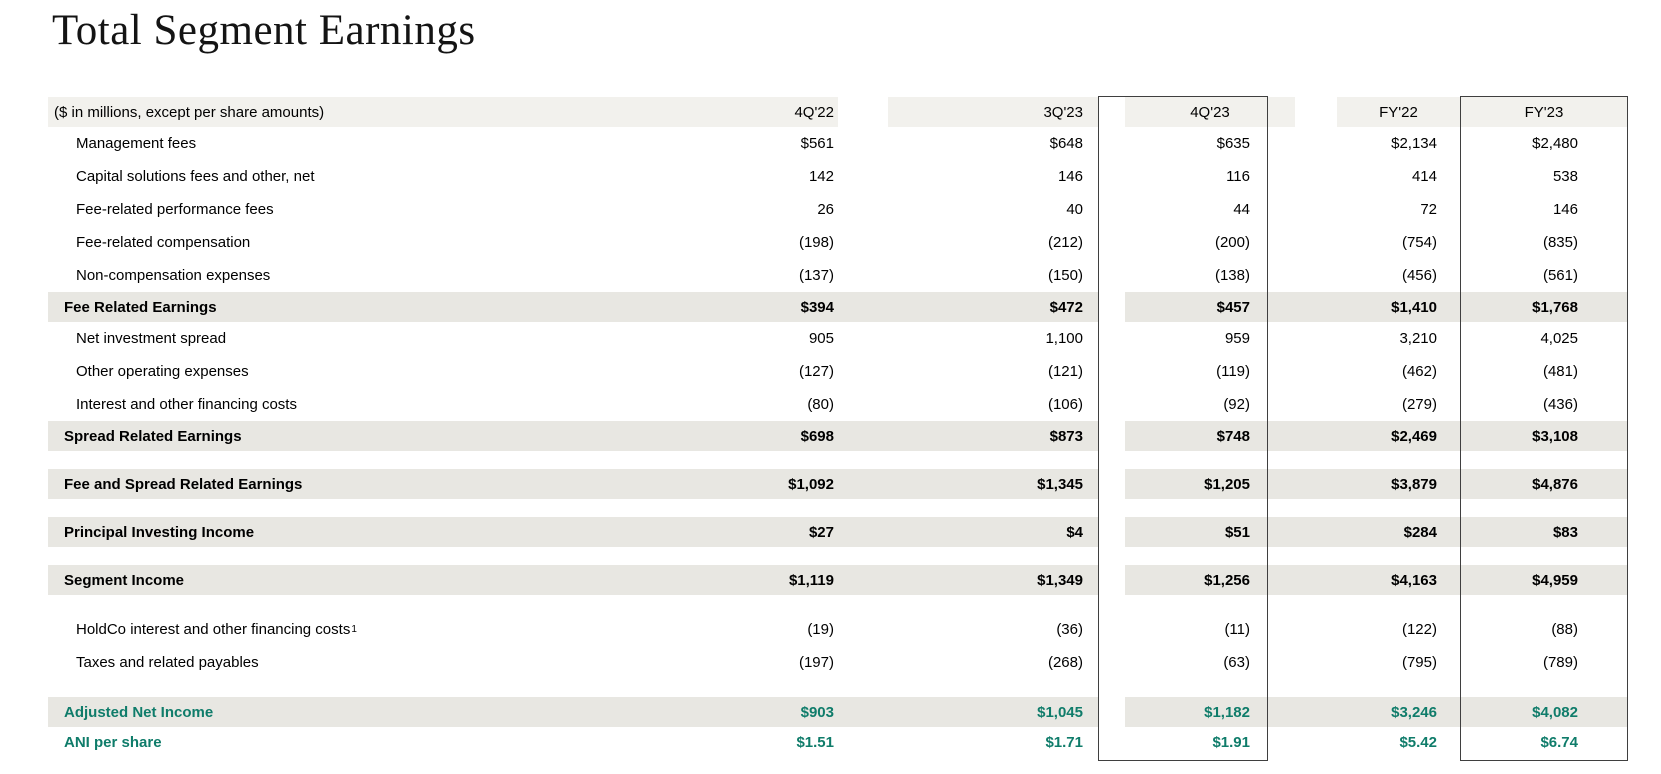 The width and height of the screenshot is (1661, 774). Describe the element at coordinates (1210, 112) in the screenshot. I see `column-header: 4Q'23` at that location.